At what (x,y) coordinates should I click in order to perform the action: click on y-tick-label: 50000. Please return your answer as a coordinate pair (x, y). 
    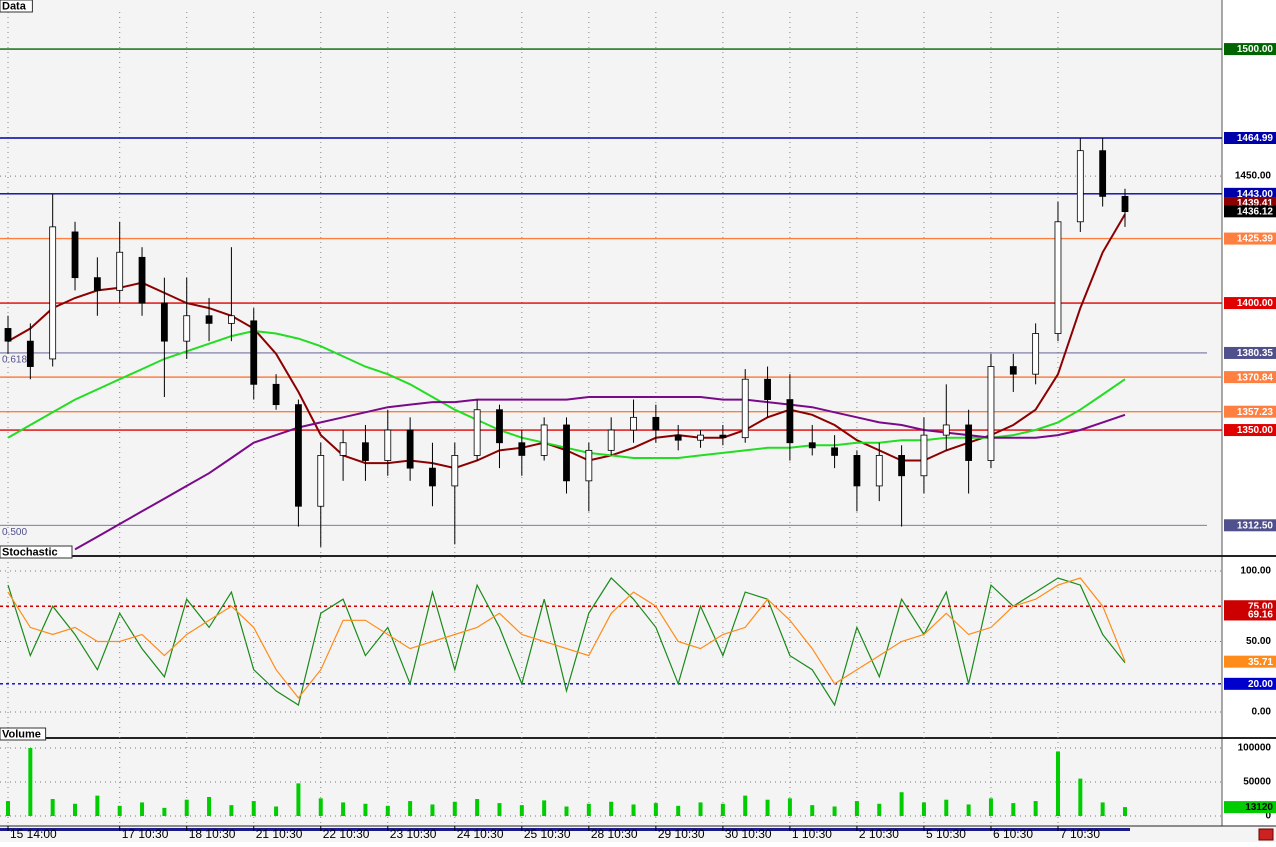
    Looking at the image, I should click on (1257, 782).